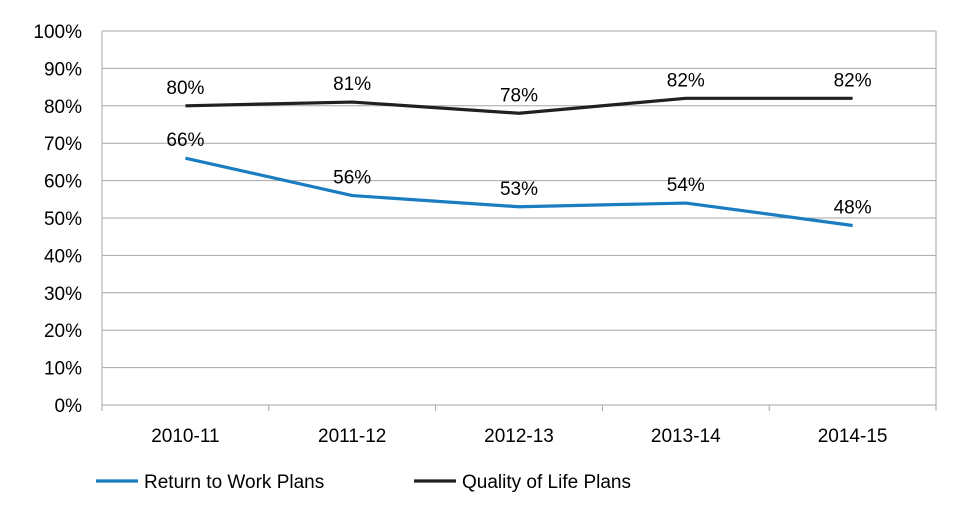  What do you see at coordinates (234, 482) in the screenshot?
I see `legend-label: Return to Work Plans` at bounding box center [234, 482].